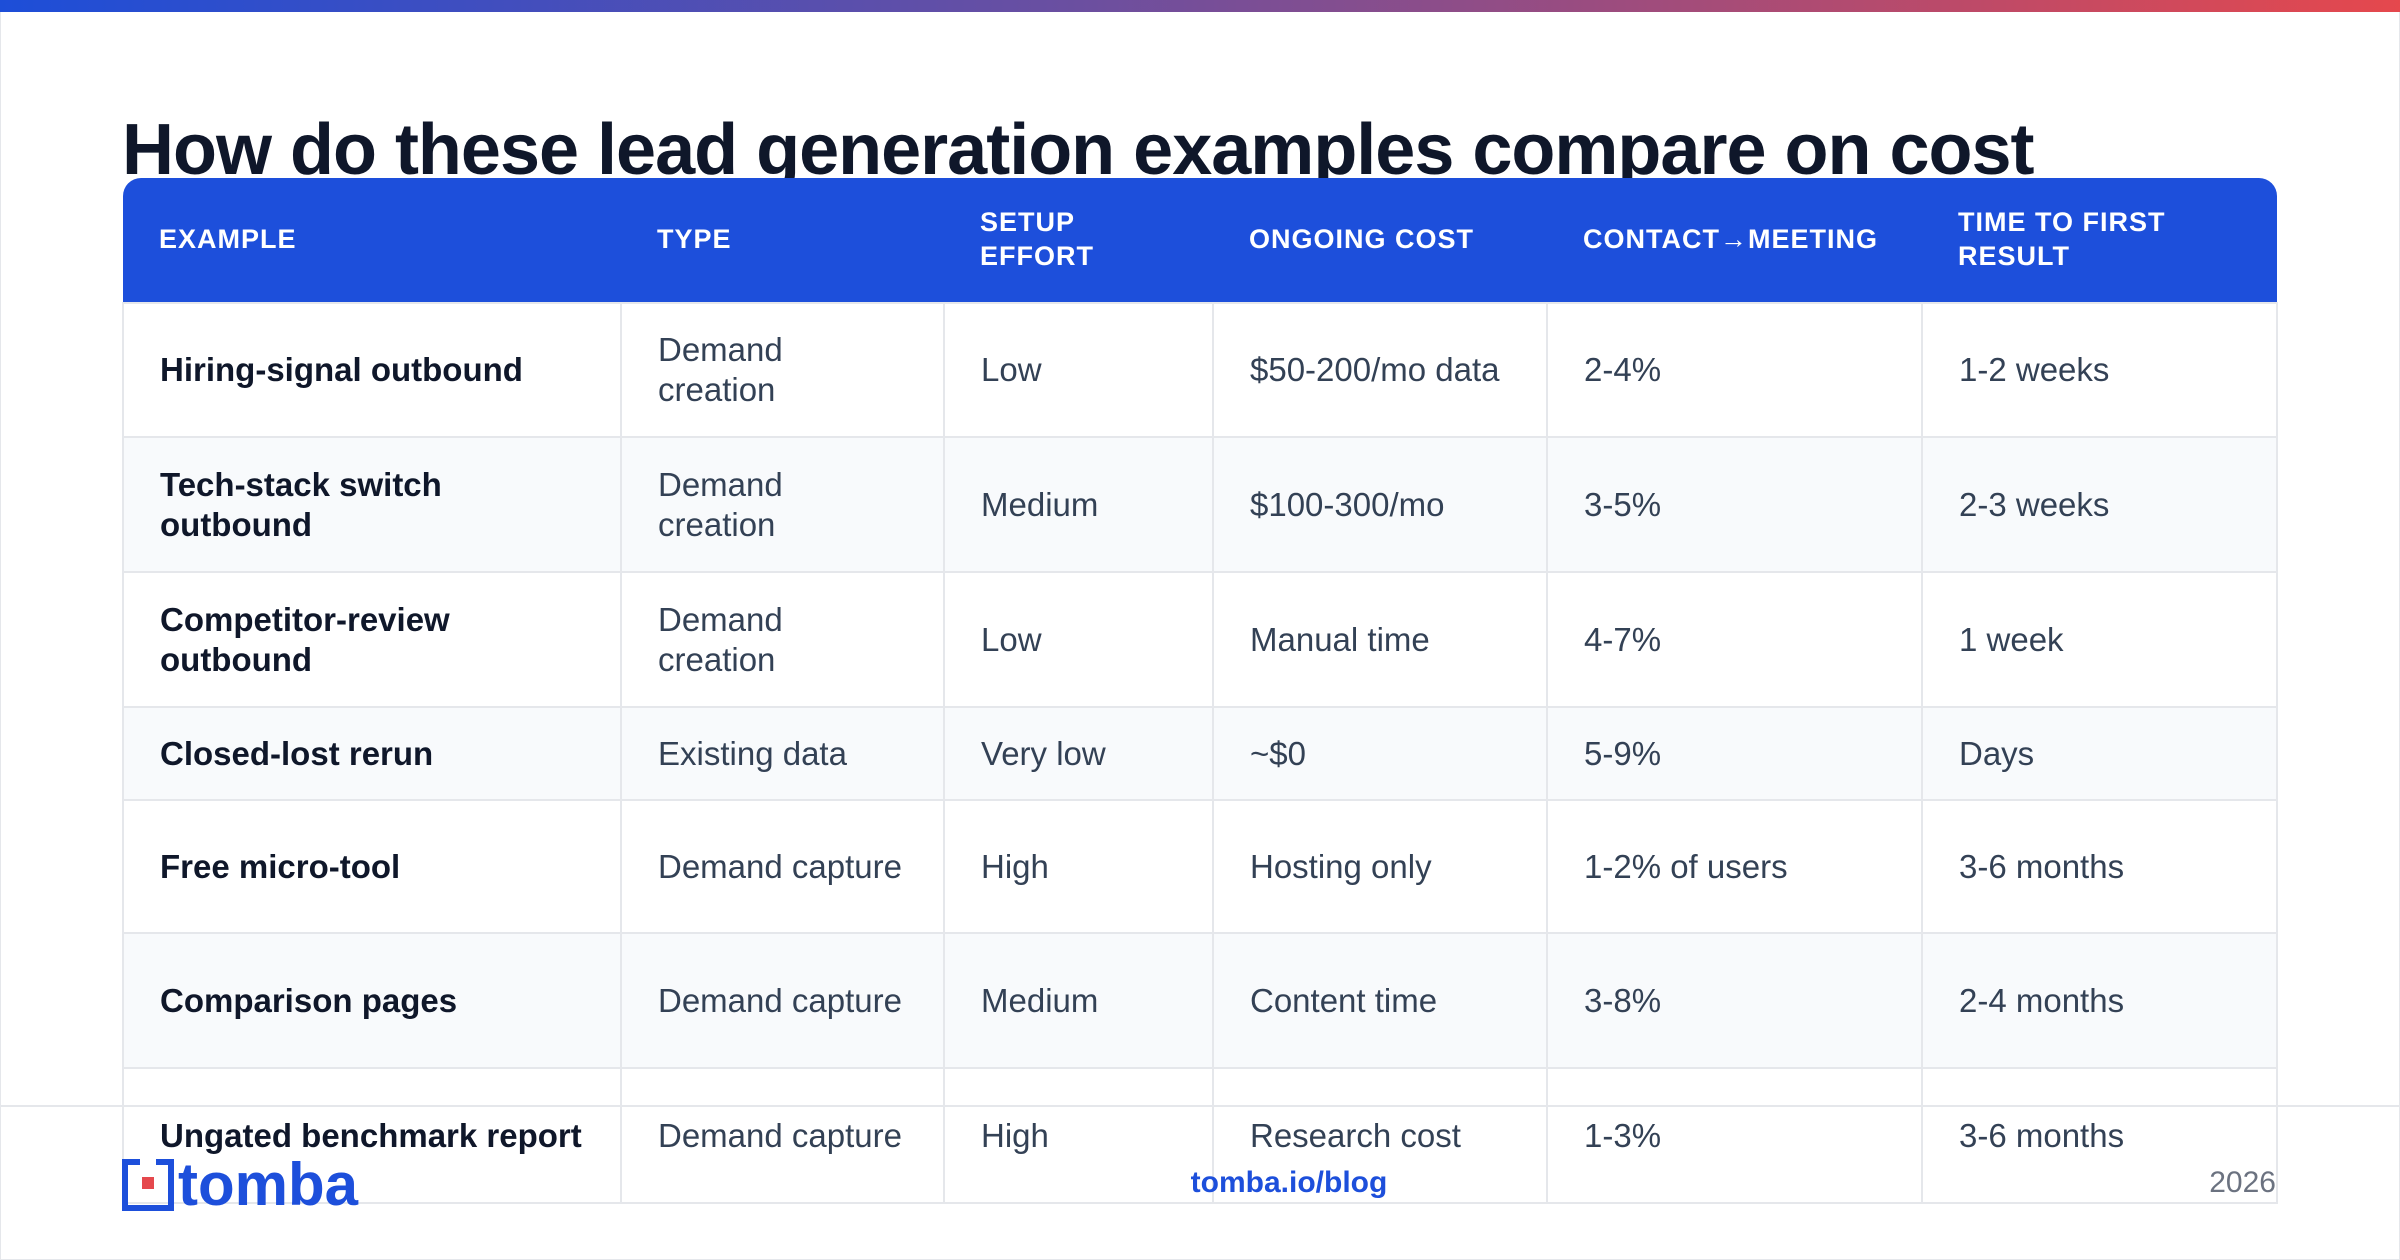 This screenshot has width=2400, height=1260. Describe the element at coordinates (1380, 370) in the screenshot. I see `table-cell: $50-200/mo data` at that location.